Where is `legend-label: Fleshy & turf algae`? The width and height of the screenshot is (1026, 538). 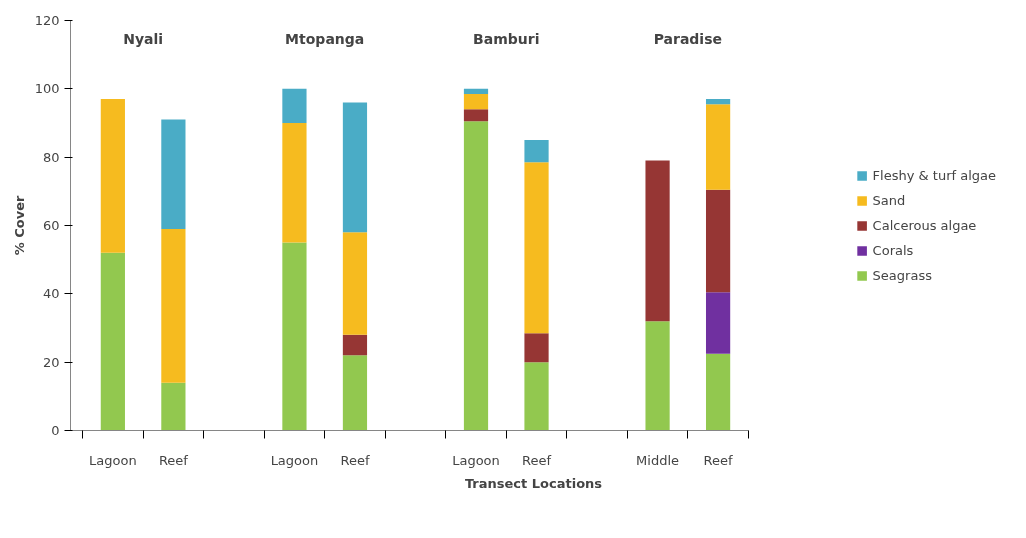
legend-label: Fleshy & turf algae is located at coordinates (934, 175).